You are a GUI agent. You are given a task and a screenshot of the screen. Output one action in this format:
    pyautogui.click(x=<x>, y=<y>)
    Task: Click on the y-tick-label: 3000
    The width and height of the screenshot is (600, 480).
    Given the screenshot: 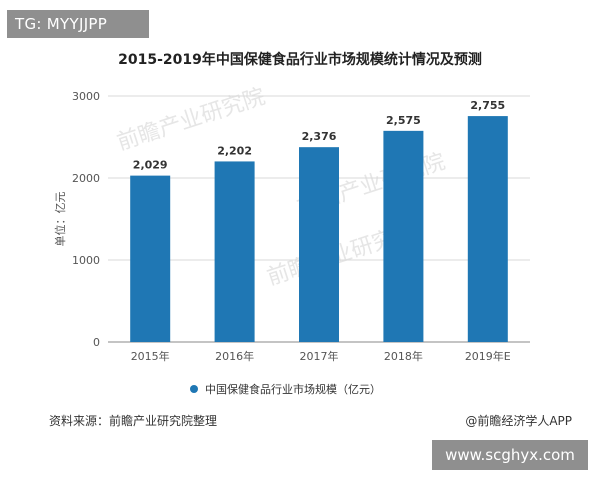 What is the action you would take?
    pyautogui.click(x=86, y=96)
    